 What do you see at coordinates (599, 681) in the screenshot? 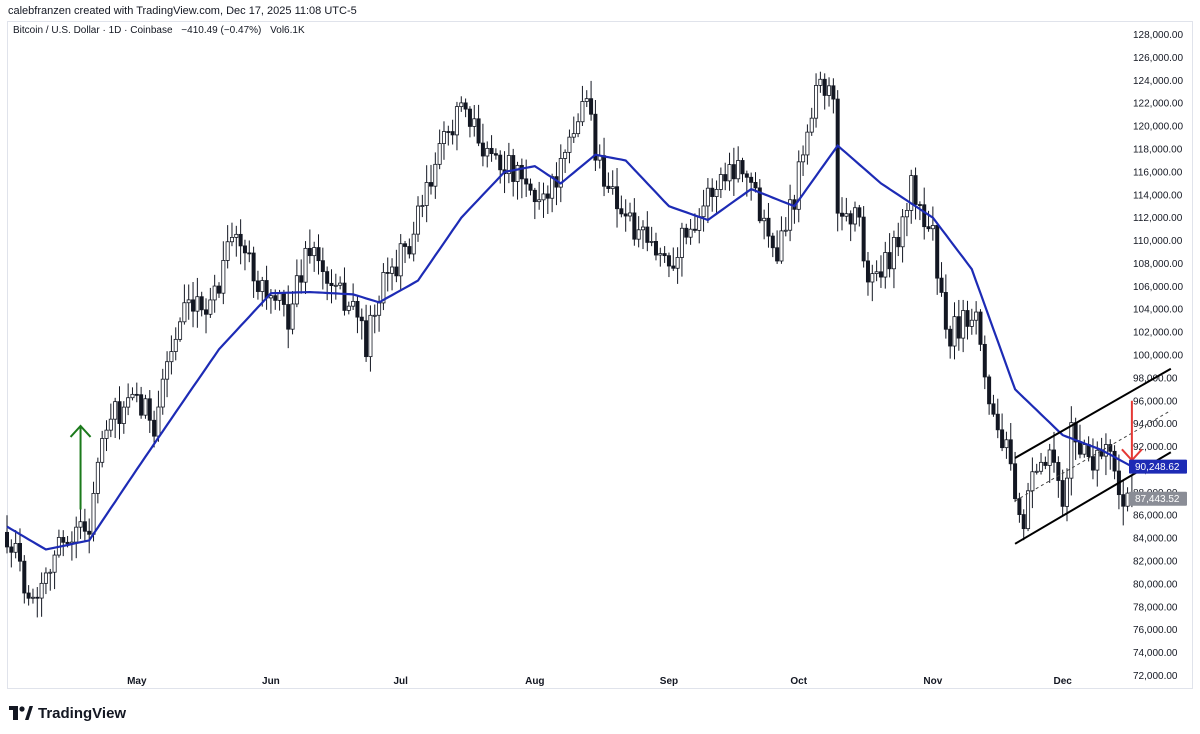
I see `x-axis: May Jun Jul Aug Sep Oct Nov Dec` at bounding box center [599, 681].